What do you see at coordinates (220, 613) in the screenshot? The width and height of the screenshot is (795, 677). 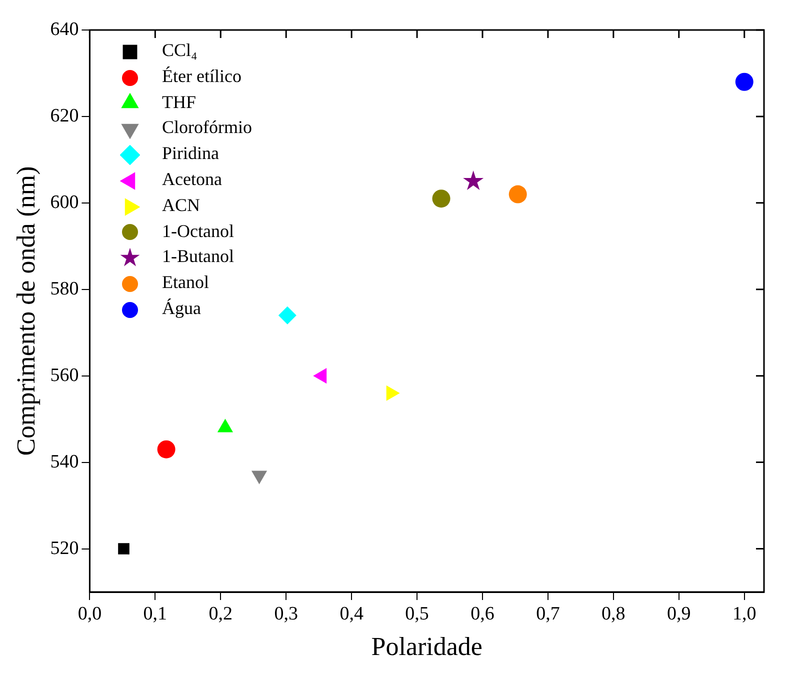 I see `x-tick-label: 0,2` at bounding box center [220, 613].